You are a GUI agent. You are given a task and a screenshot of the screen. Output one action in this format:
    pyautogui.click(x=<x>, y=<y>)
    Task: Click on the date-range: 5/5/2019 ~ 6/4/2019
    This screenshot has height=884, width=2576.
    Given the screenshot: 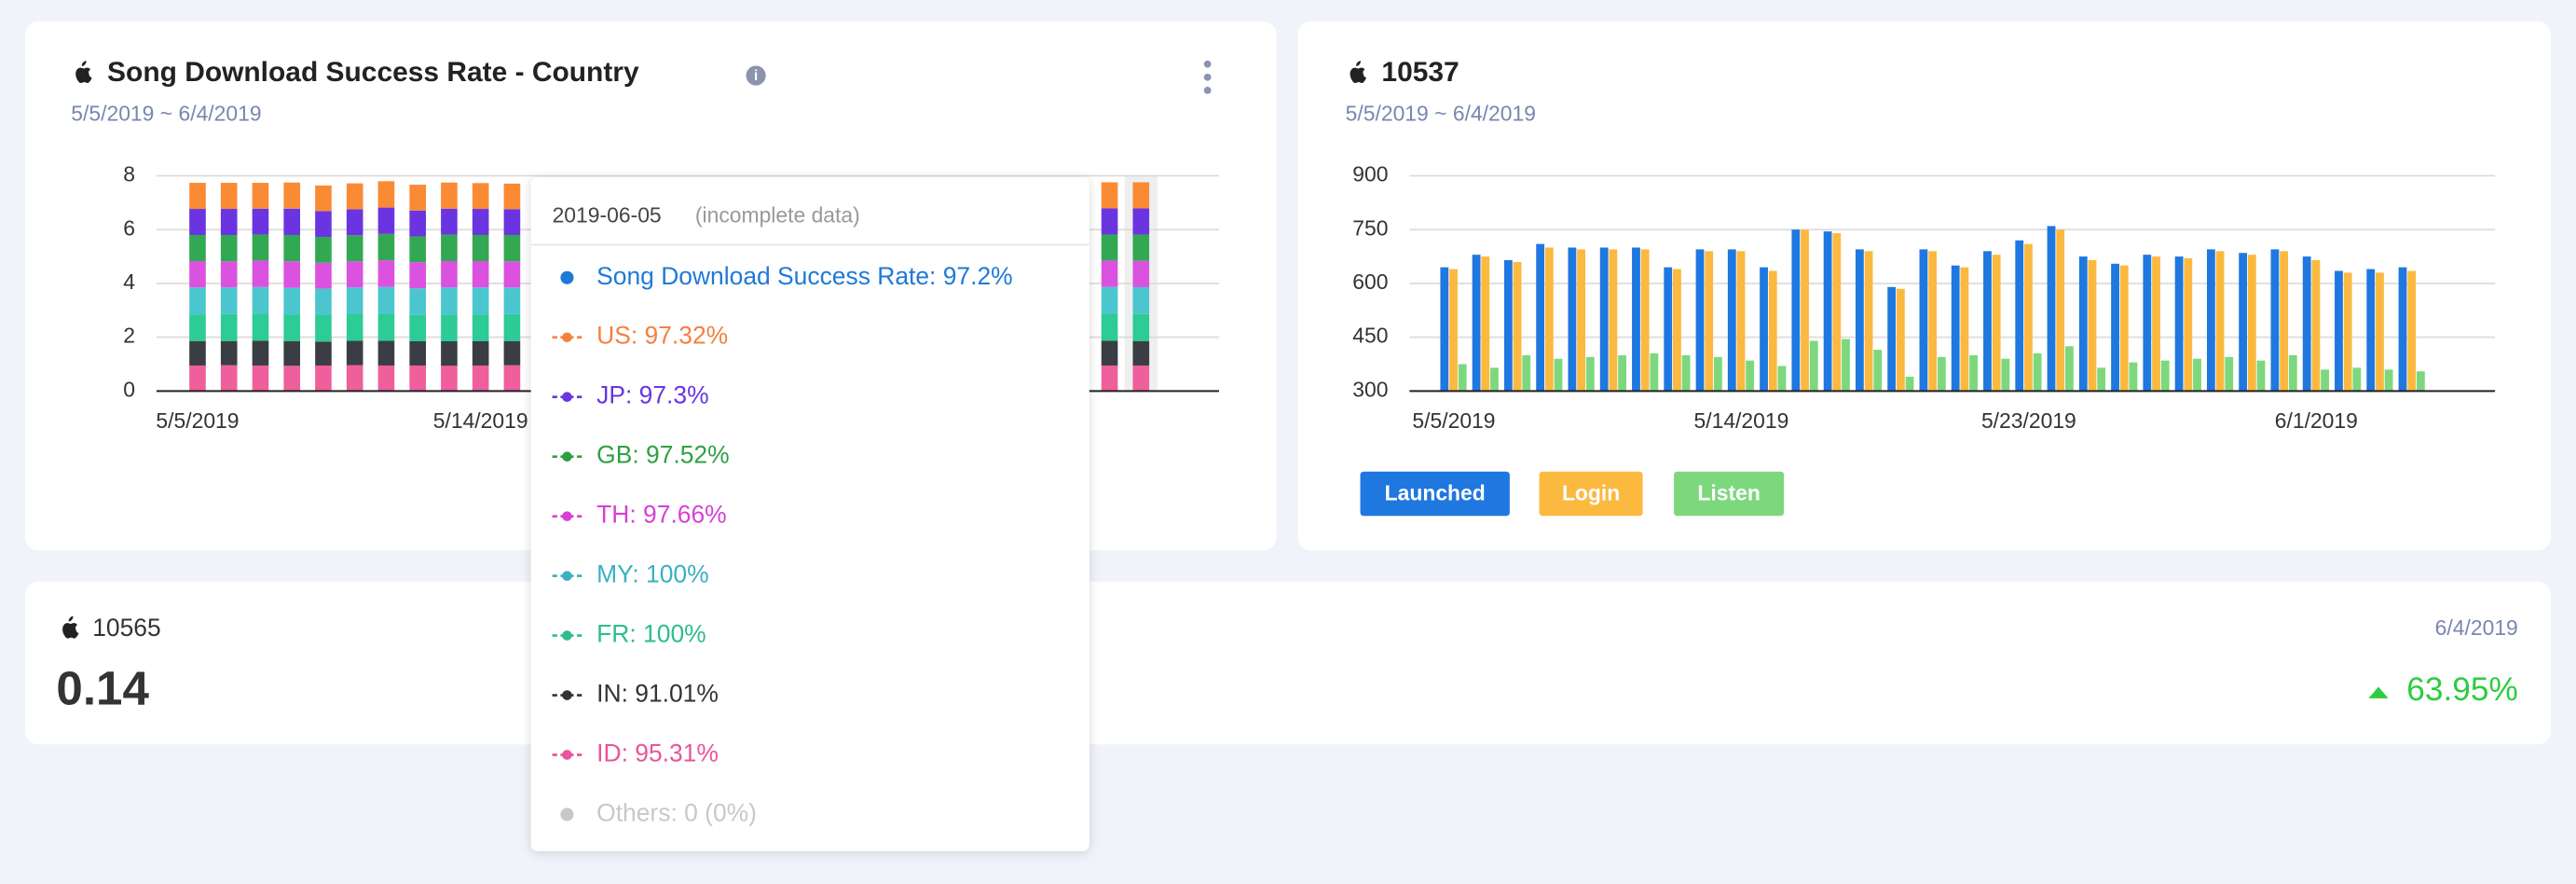 What is the action you would take?
    pyautogui.click(x=1441, y=113)
    